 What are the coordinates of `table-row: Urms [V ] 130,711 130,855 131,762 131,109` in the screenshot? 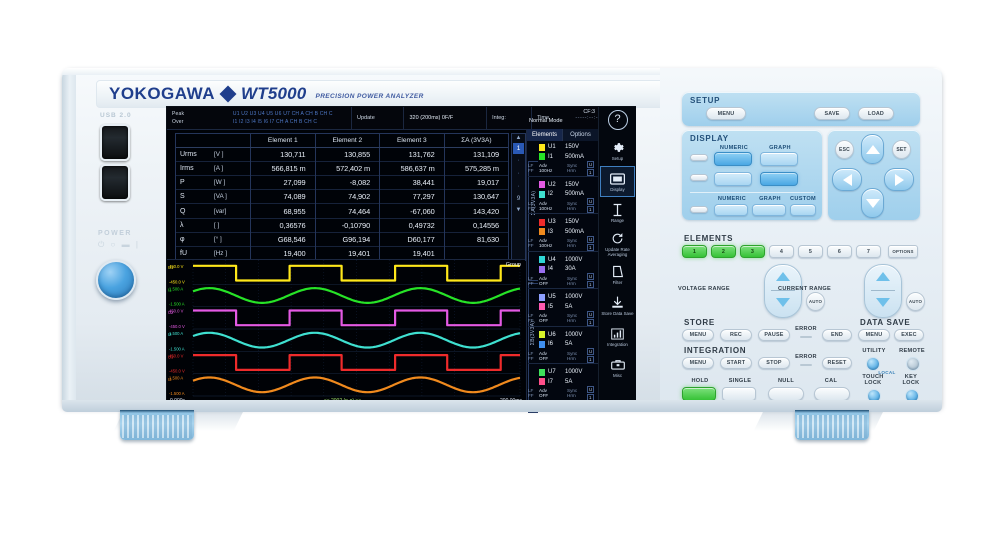 It's located at (342, 154).